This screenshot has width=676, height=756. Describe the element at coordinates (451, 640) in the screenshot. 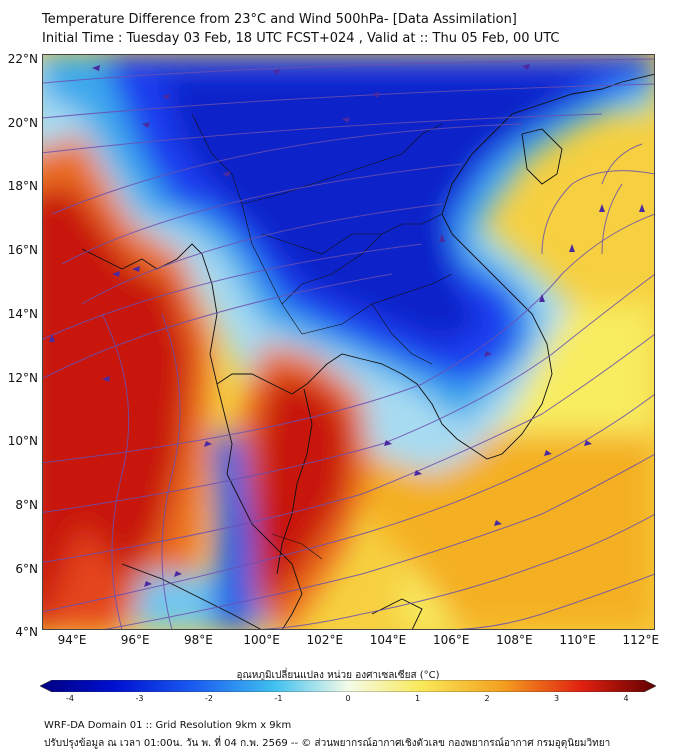

I see `longitude-tick-label: 106°E` at that location.